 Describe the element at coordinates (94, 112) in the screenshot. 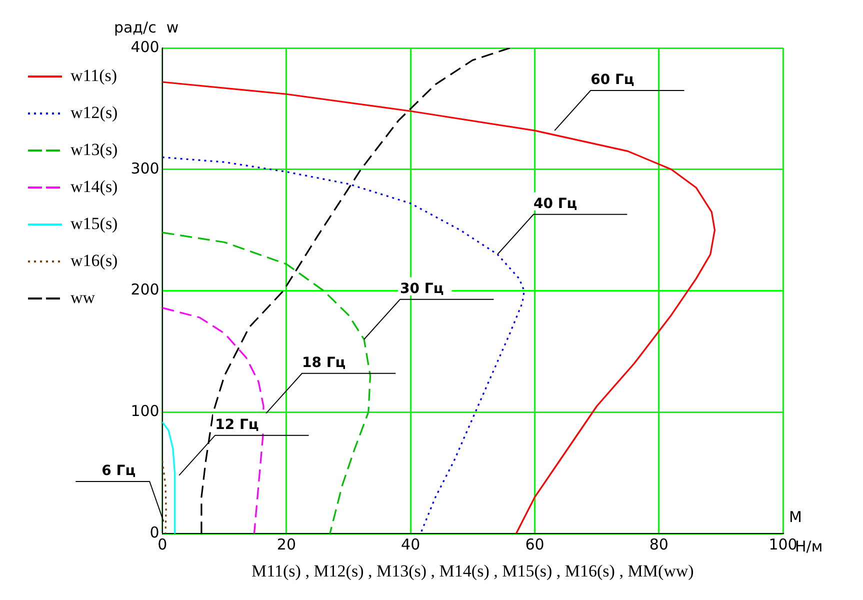

I see `legend-label: w12(s)` at that location.